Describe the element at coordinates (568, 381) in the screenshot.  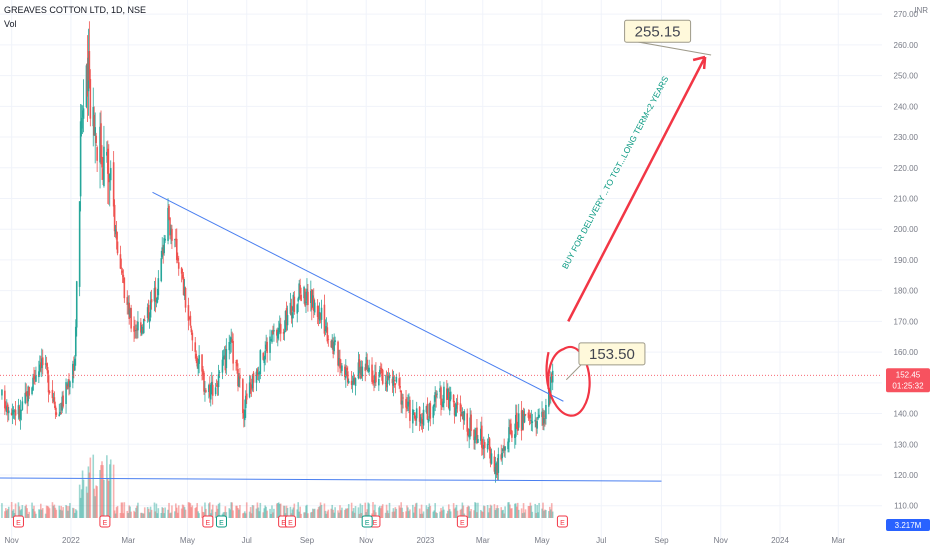
I see `breakout-circle` at that location.